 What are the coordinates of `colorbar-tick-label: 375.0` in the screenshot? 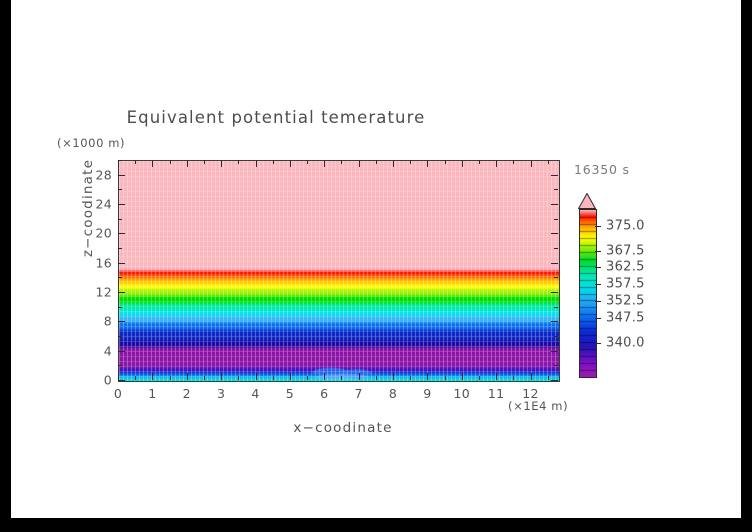 It's located at (625, 226).